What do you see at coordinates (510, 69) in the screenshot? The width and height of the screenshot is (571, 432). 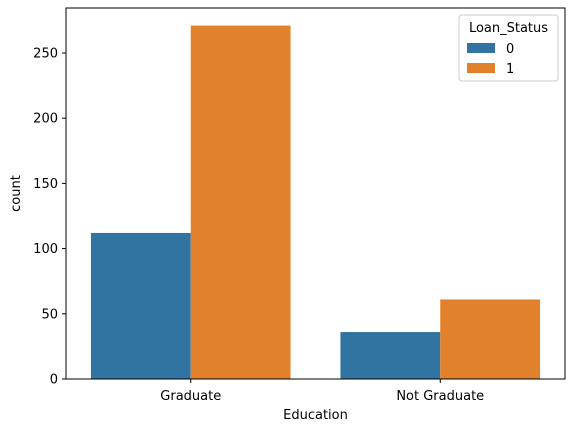 I see `legend-label-1: 1` at bounding box center [510, 69].